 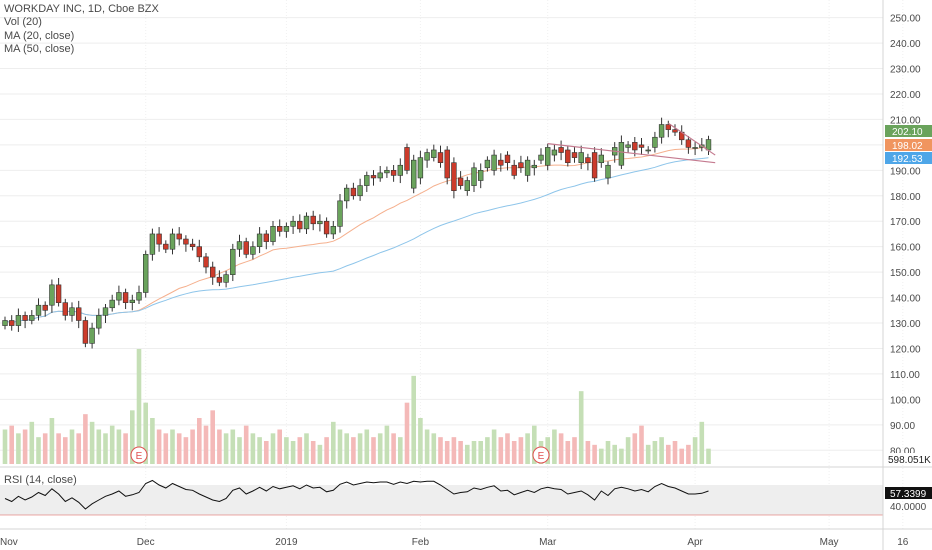 What do you see at coordinates (40, 480) in the screenshot?
I see `rsi-indicator-label: RSI (14, close)` at bounding box center [40, 480].